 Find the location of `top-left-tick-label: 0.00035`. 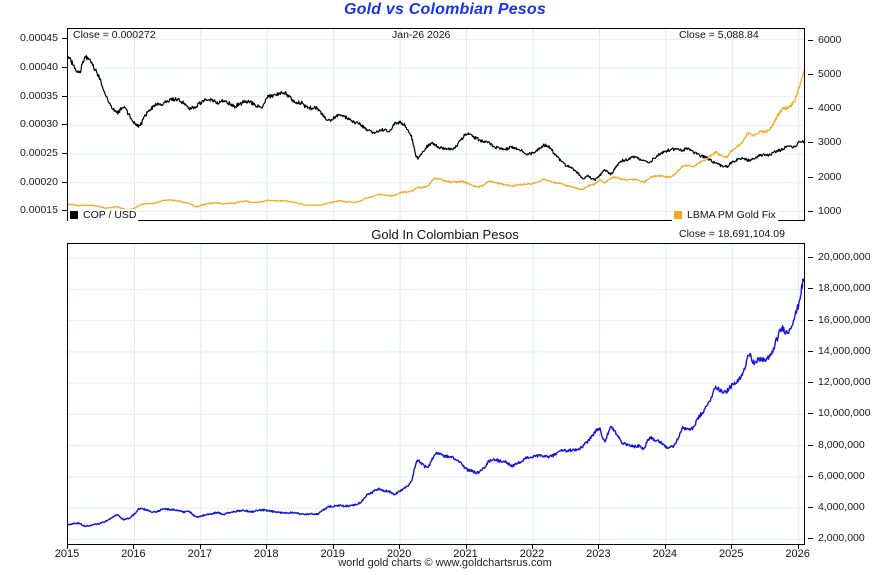

top-left-tick-label: 0.00035 is located at coordinates (39, 95).